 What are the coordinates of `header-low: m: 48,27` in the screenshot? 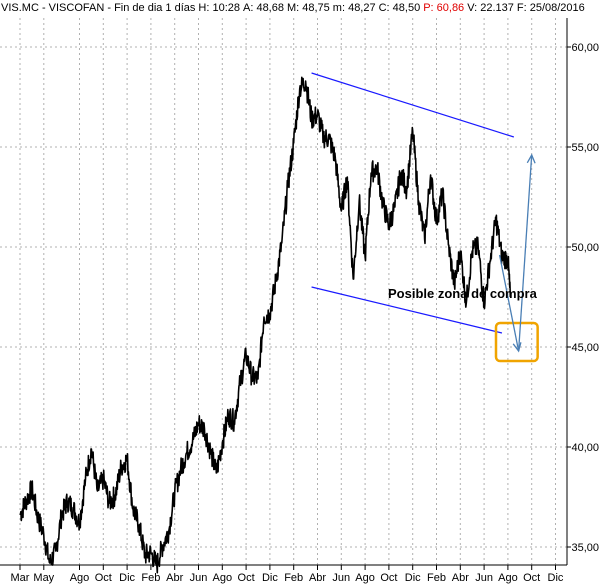 It's located at (354, 8).